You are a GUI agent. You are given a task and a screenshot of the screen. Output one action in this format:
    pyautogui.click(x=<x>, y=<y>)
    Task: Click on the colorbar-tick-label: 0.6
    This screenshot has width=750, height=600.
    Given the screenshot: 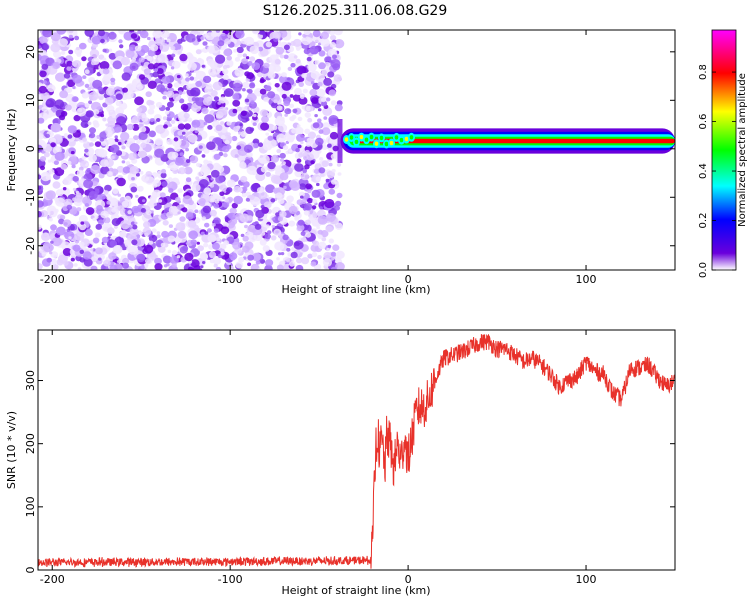 What is the action you would take?
    pyautogui.click(x=703, y=122)
    